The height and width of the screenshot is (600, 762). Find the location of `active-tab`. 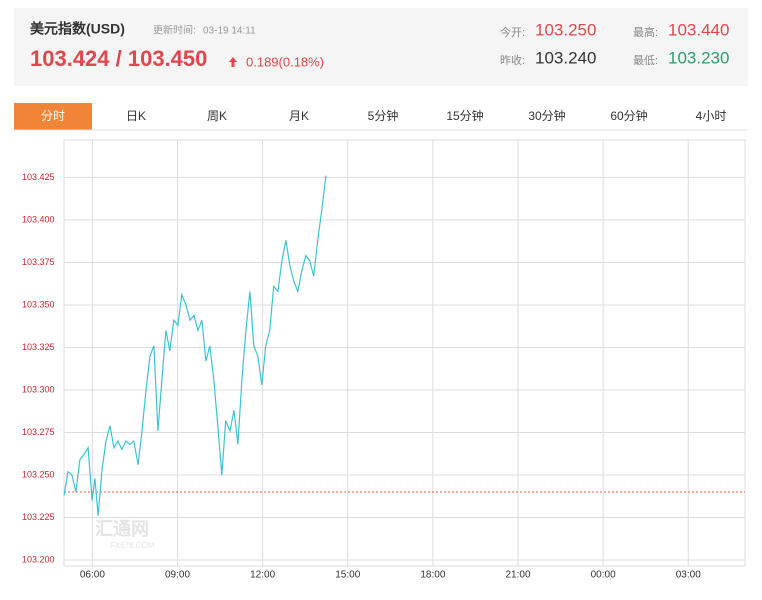

active-tab is located at coordinates (53, 116).